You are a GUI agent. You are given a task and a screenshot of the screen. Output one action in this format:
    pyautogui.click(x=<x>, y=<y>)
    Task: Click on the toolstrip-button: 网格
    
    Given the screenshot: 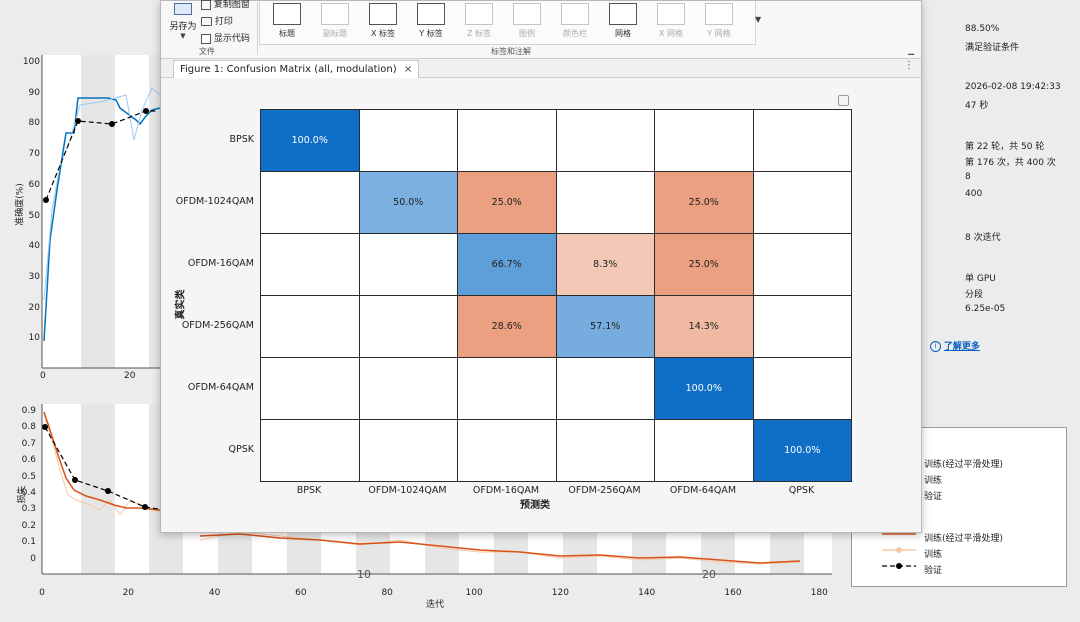 What is the action you would take?
    pyautogui.click(x=623, y=21)
    